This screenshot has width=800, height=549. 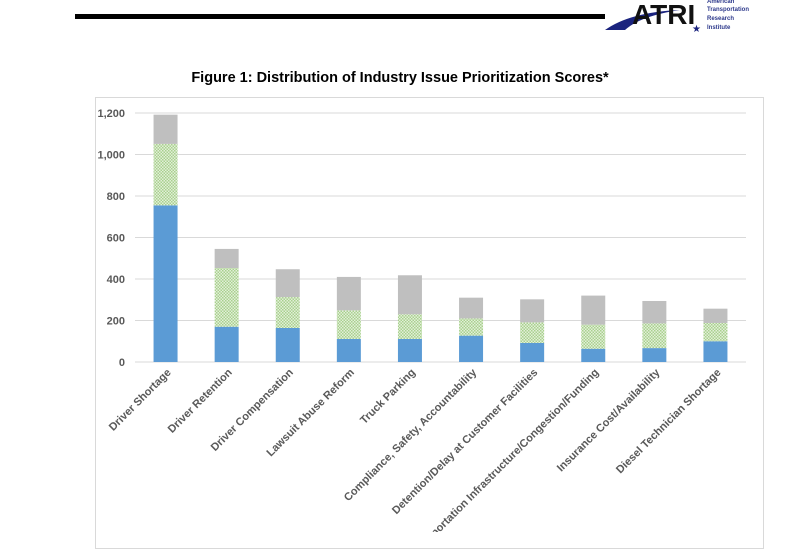 What do you see at coordinates (388, 397) in the screenshot?
I see `x-category-label: Truck Parking` at bounding box center [388, 397].